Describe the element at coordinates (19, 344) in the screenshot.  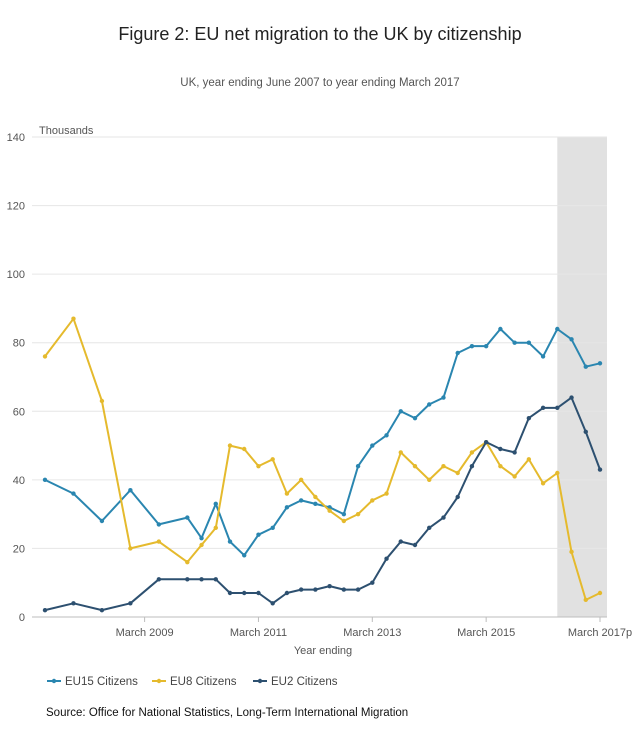
I see `y-tick-label: 80` at that location.